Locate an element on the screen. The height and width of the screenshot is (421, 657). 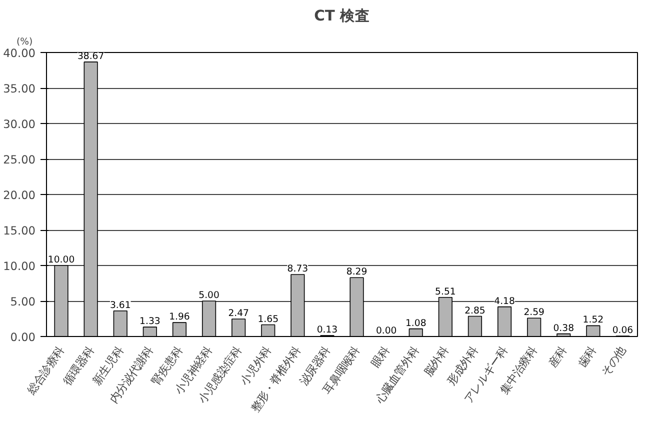
data-label: 1.96 is located at coordinates (179, 317).